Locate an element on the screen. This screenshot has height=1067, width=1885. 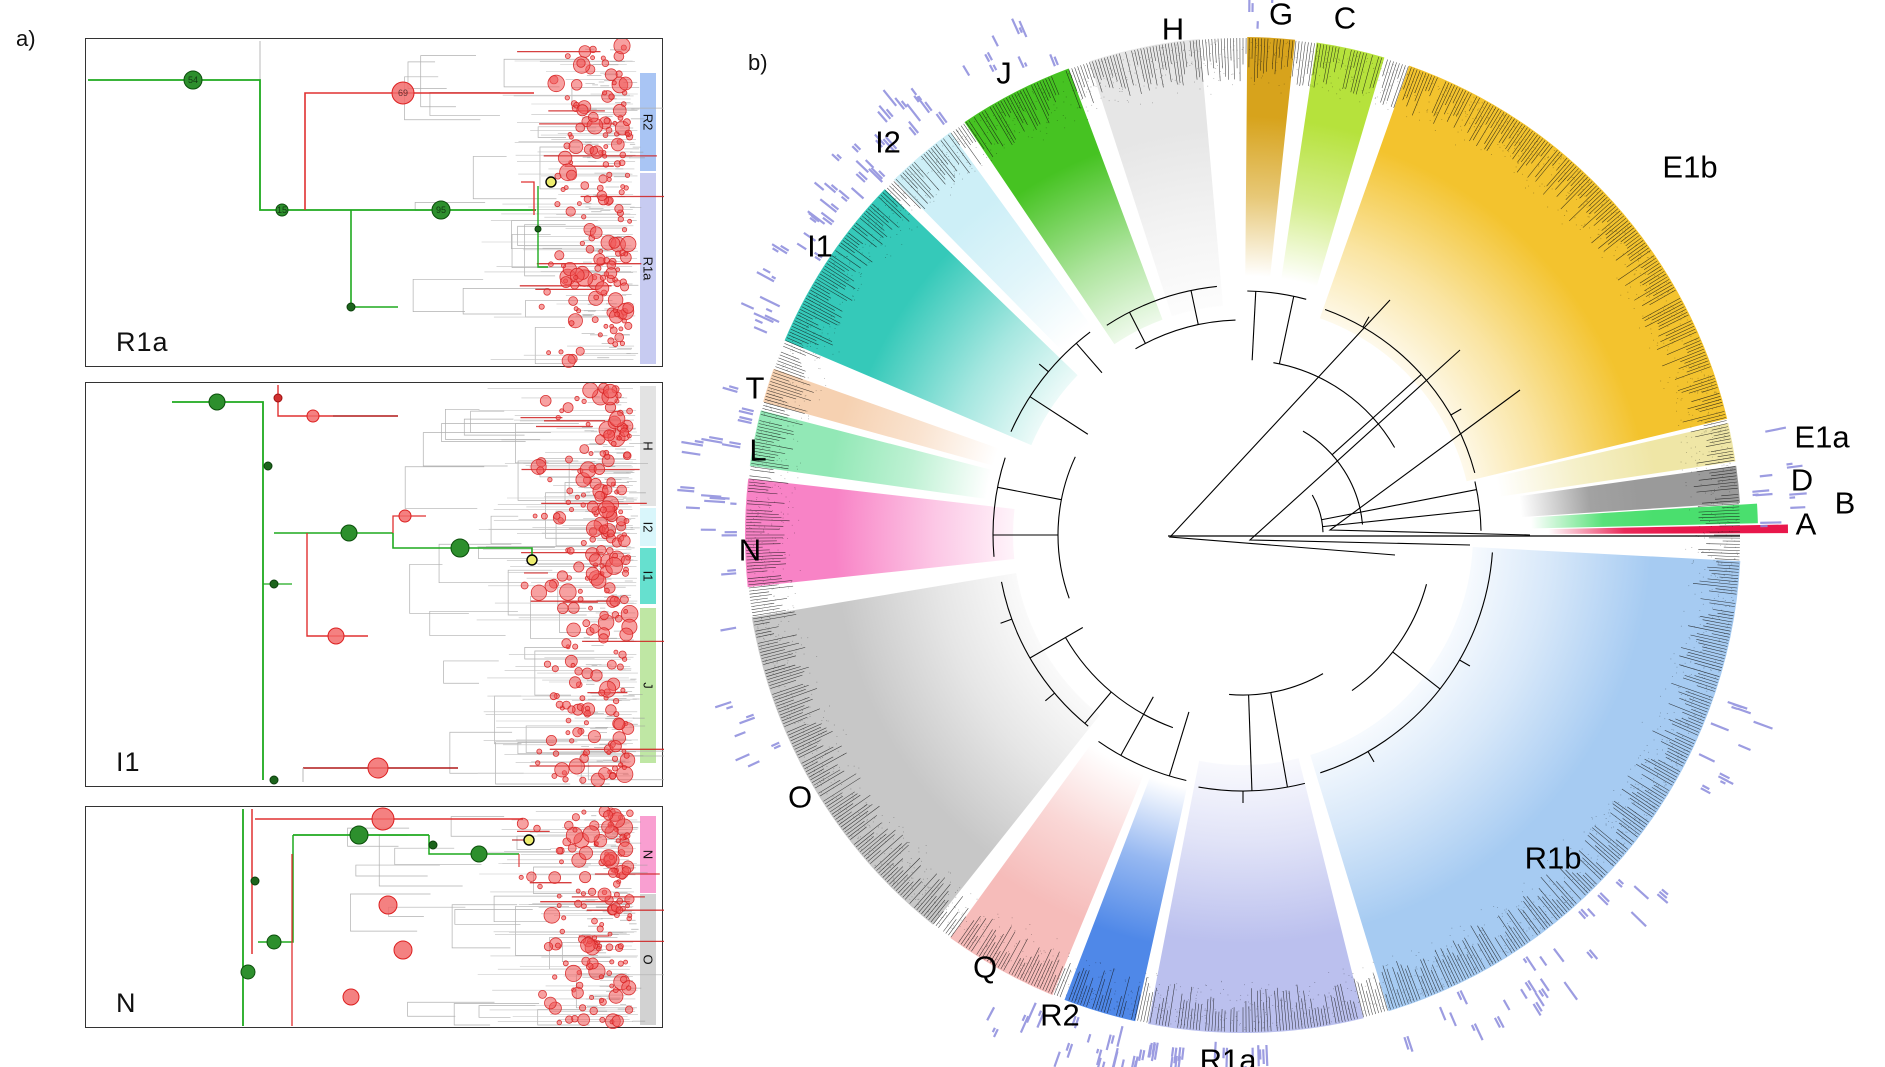
support-value: 54 is located at coordinates (193, 80).